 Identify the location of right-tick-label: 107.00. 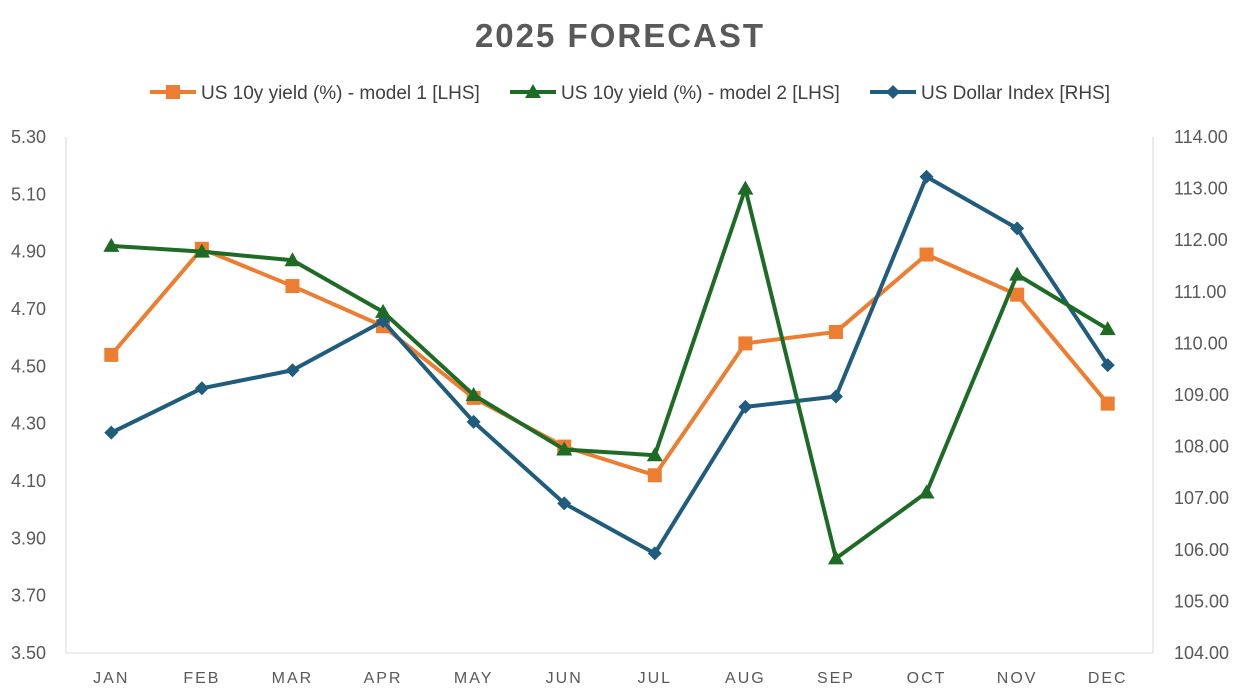
(1201, 498).